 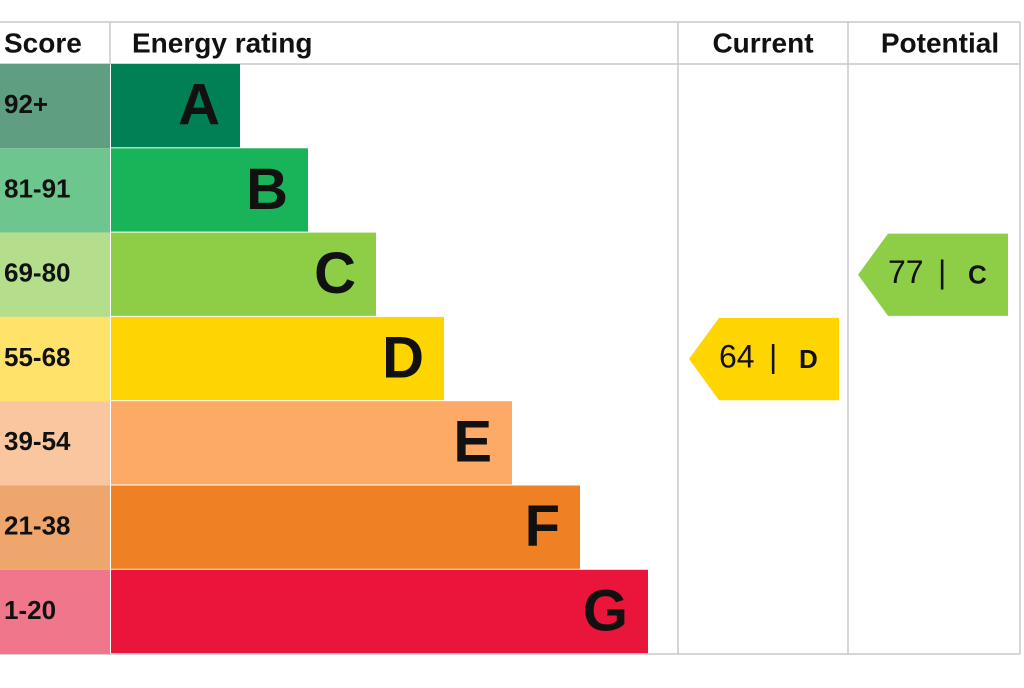 What do you see at coordinates (737, 357) in the screenshot?
I see `current-score: 64` at bounding box center [737, 357].